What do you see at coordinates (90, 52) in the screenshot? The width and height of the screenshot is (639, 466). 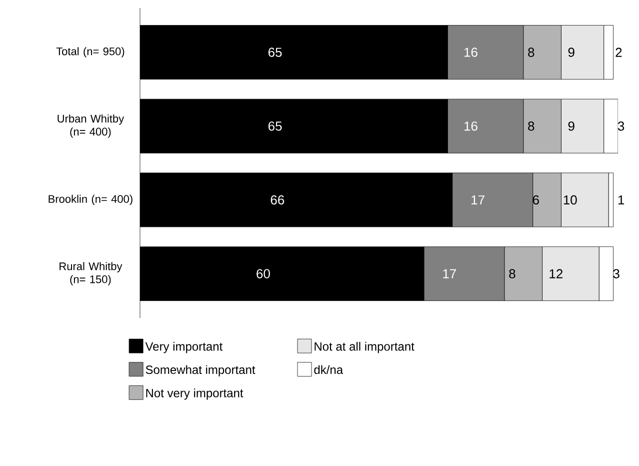 I see `y-tick-label: Total (n= 950)` at bounding box center [90, 52].